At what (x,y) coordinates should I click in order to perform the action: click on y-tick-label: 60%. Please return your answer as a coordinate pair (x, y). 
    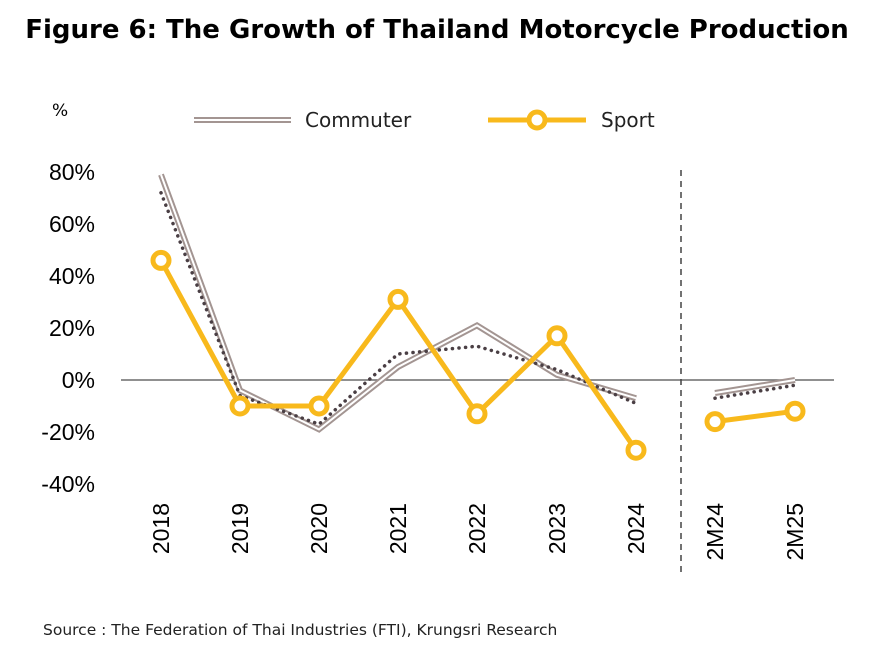
    Looking at the image, I should click on (72, 224).